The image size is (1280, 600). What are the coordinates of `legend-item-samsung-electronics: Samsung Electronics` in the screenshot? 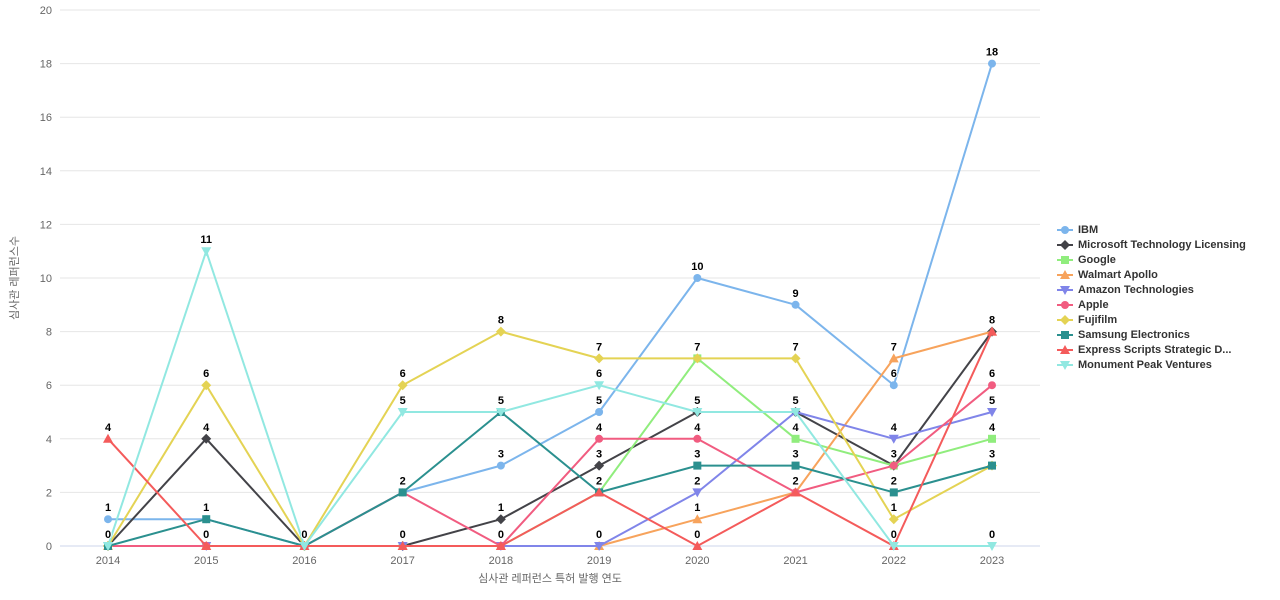 It's located at (1151, 334).